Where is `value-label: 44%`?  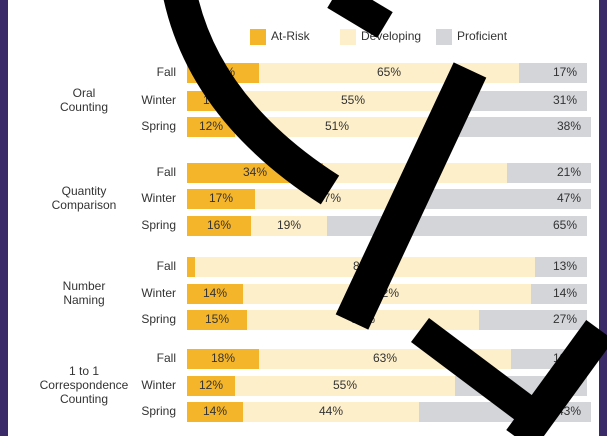
value-label: 44% is located at coordinates (331, 411).